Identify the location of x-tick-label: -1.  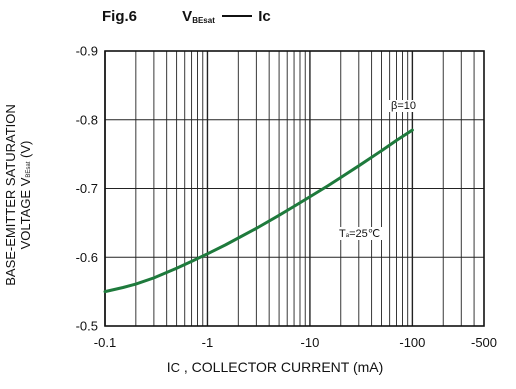
(208, 342).